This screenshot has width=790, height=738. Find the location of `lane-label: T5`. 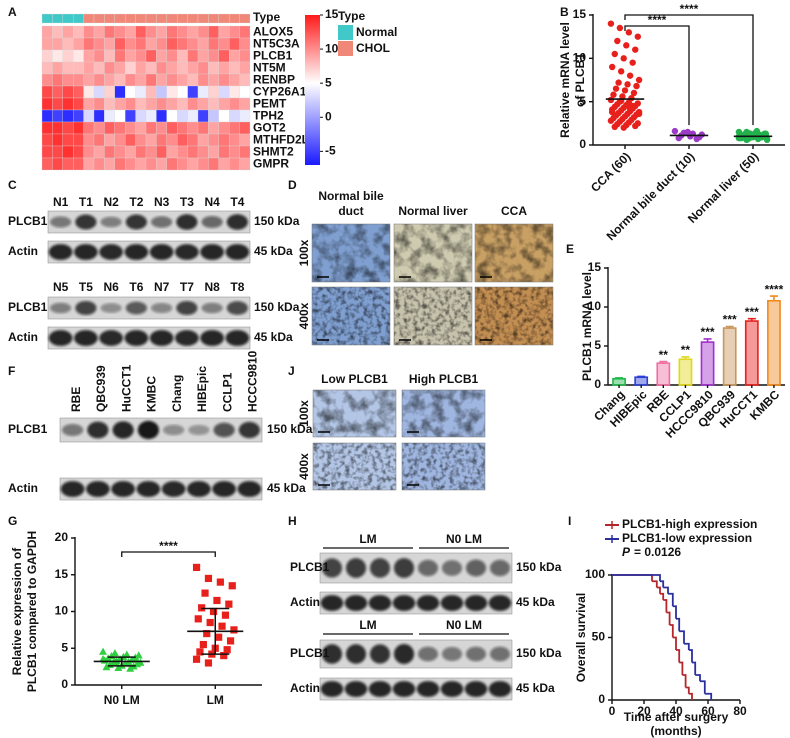

lane-label: T5 is located at coordinates (86, 287).